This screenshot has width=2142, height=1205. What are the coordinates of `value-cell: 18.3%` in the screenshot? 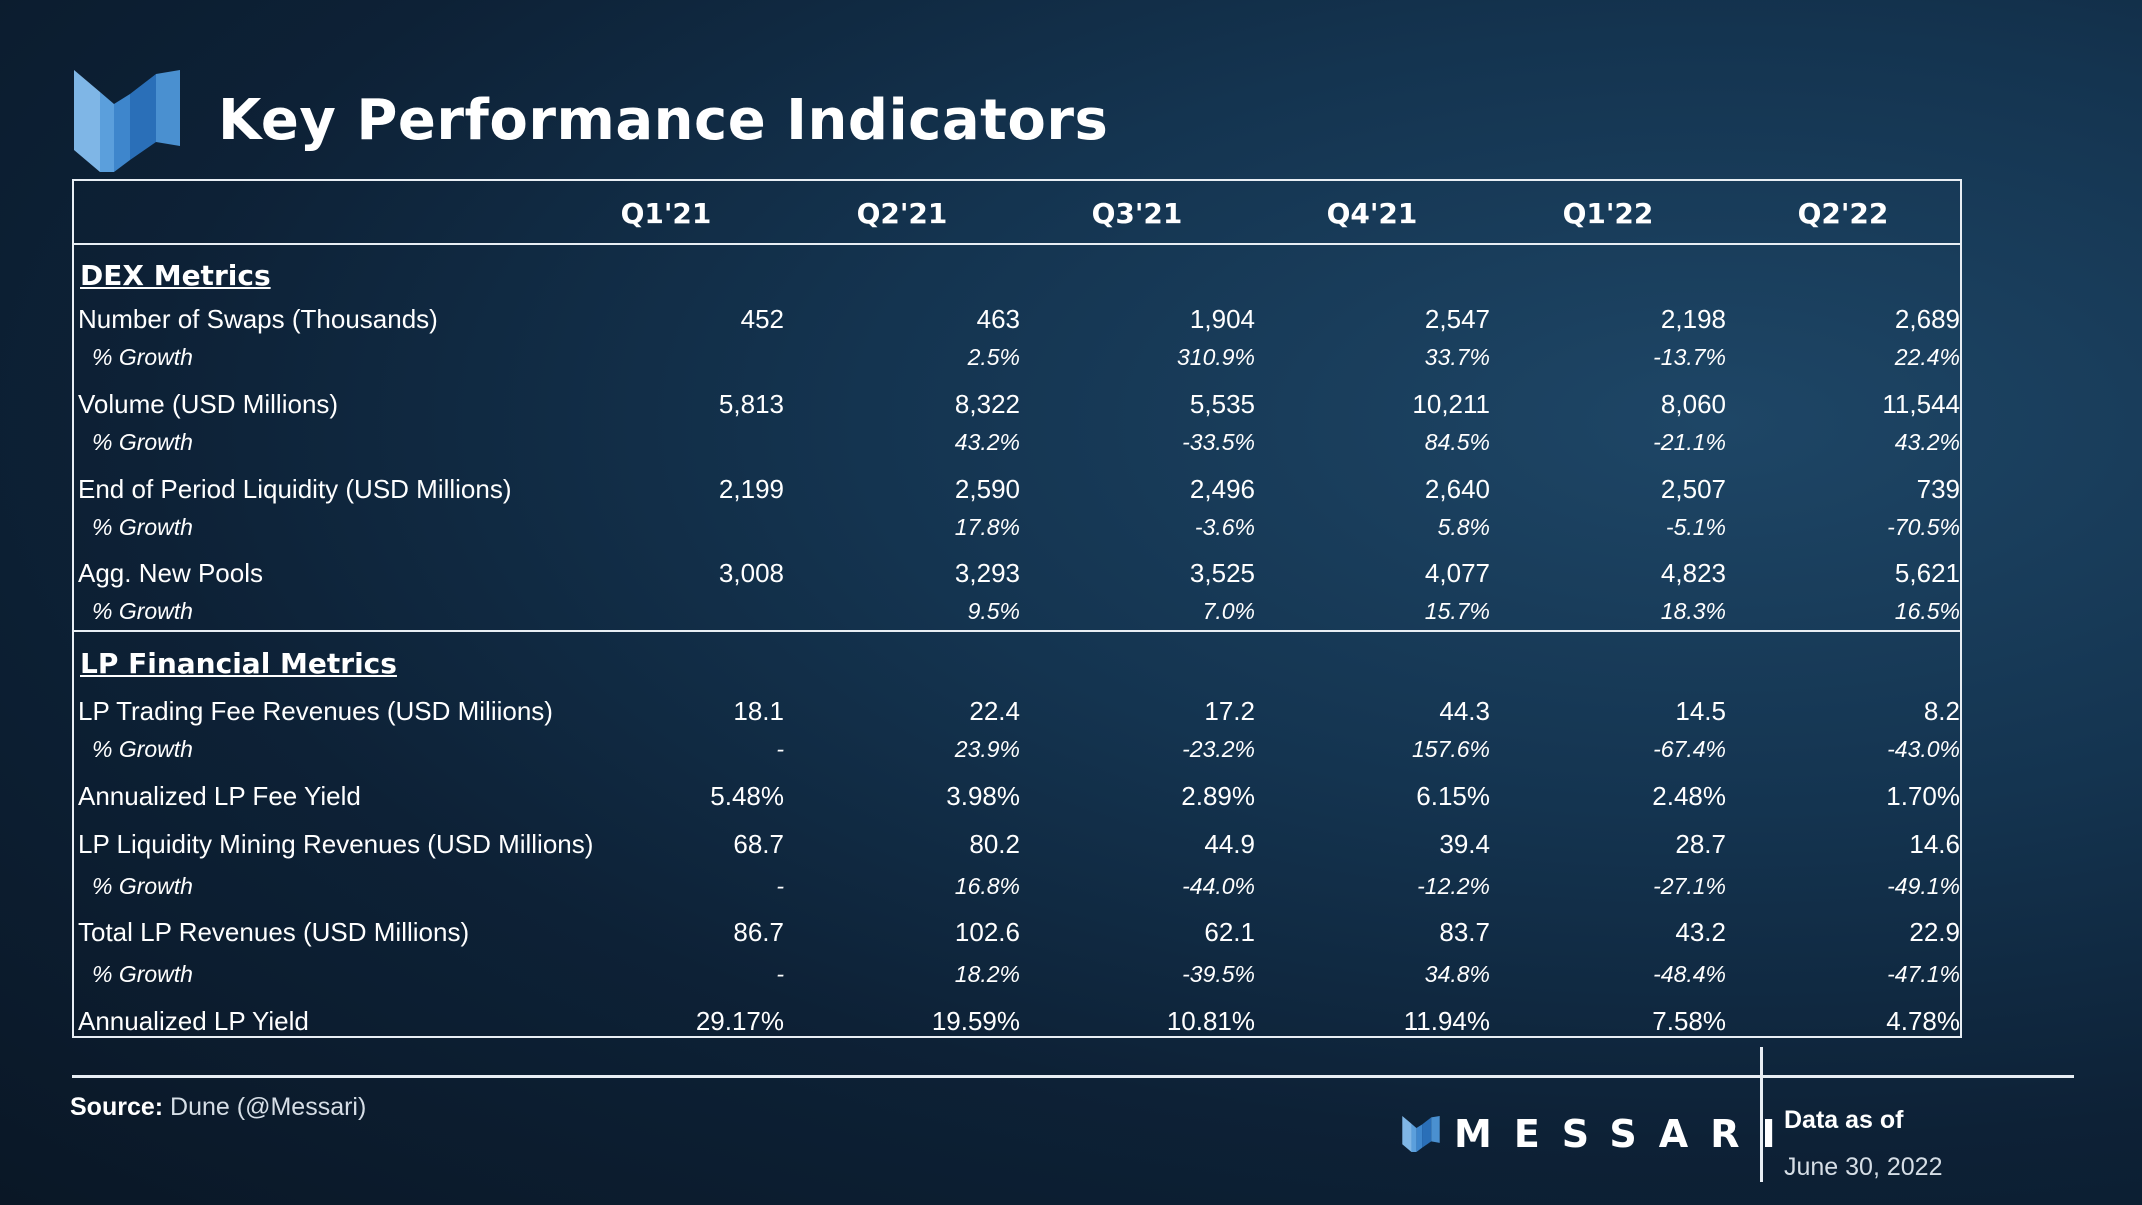 It's located at (1693, 611).